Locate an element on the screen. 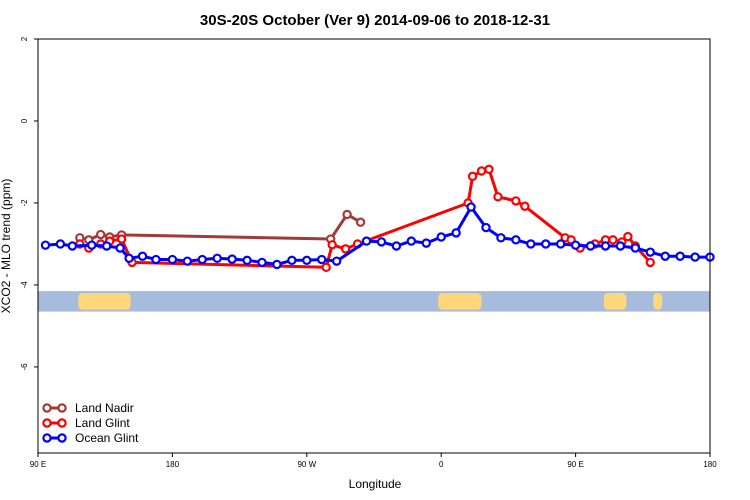 The image size is (750, 500). y-tick-label: -4 is located at coordinates (24, 285).